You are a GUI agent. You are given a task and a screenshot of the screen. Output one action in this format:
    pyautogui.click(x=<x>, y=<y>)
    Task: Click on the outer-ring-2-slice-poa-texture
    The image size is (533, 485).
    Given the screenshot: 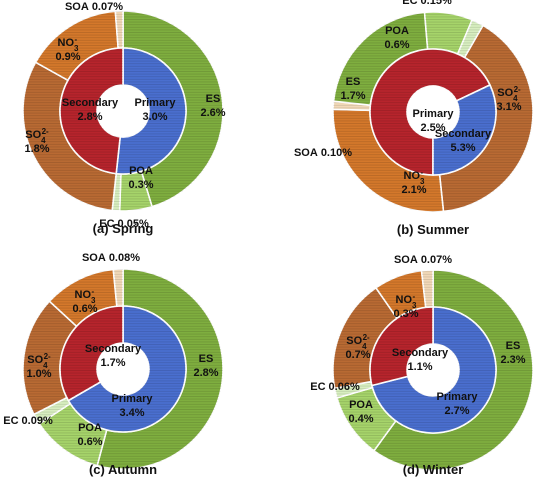 What is the action you would take?
    pyautogui.click(x=448, y=33)
    